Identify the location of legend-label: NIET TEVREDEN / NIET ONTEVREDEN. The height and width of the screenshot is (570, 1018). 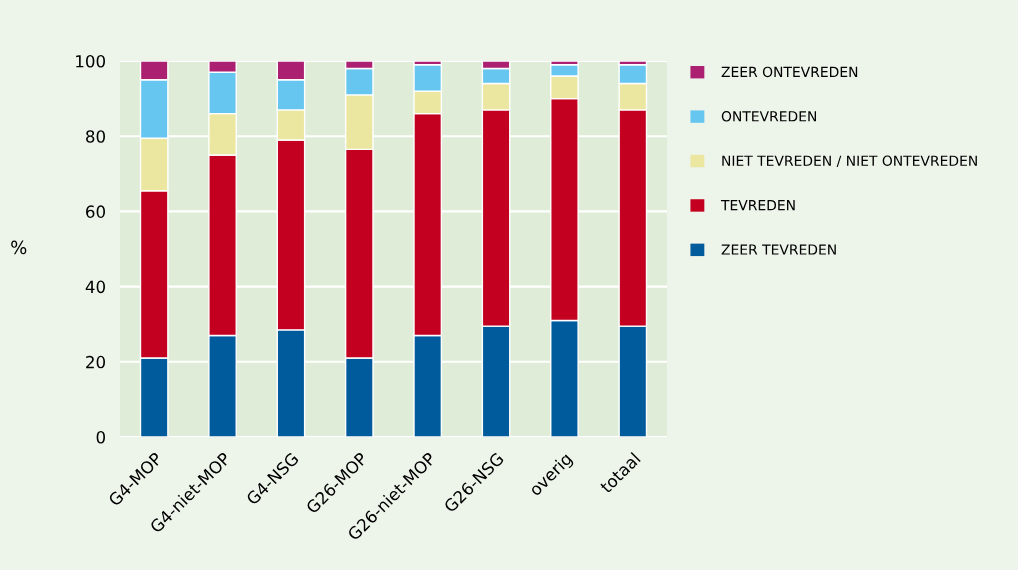
(849, 161).